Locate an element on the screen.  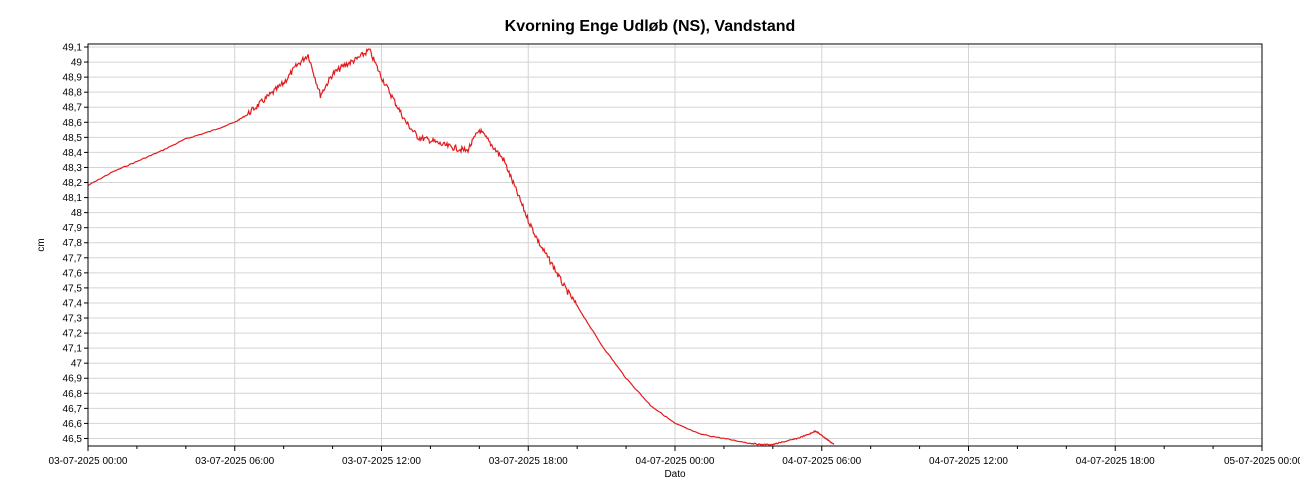
y-tick-label: 46,7 is located at coordinates (73, 409).